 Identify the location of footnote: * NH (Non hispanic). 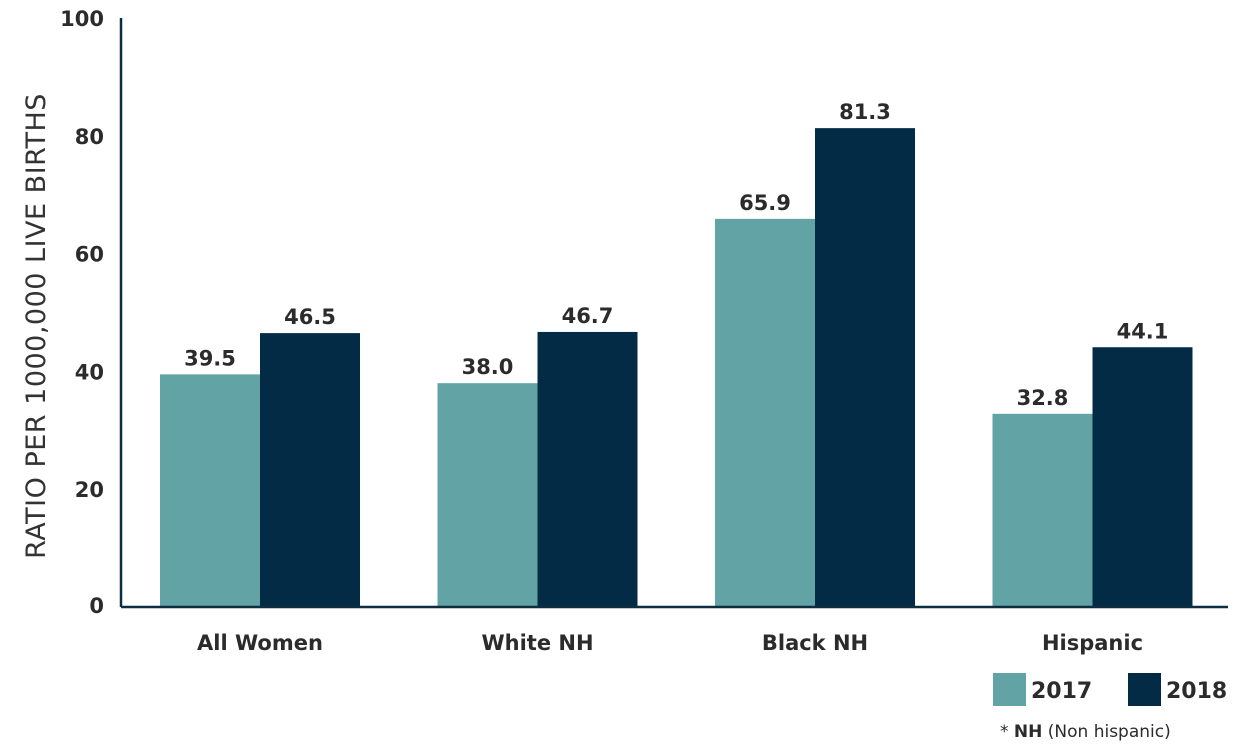
(1085, 732).